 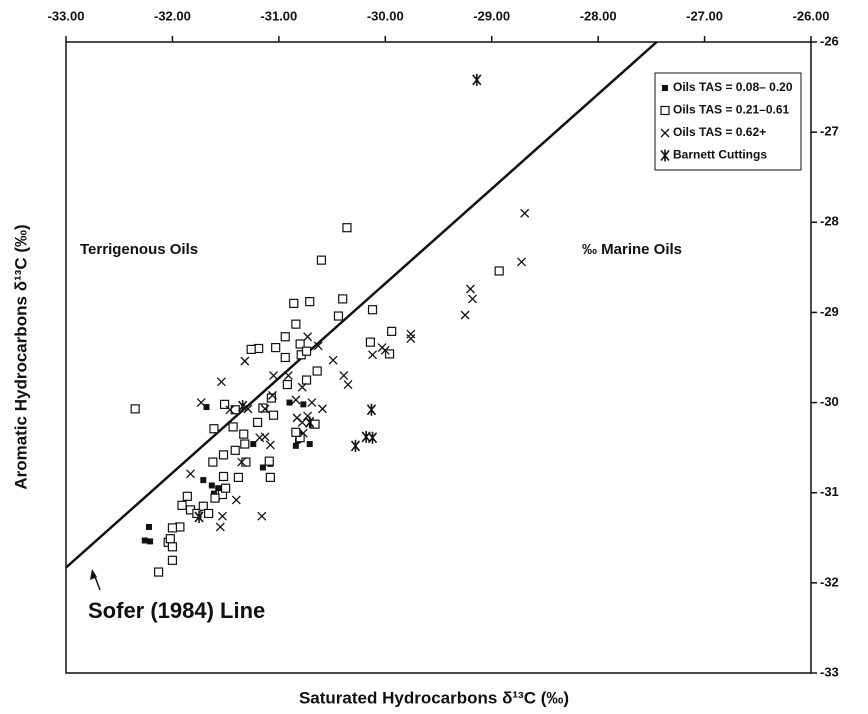 What do you see at coordinates (278, 15) in the screenshot?
I see `x-tick-label: -31.00` at bounding box center [278, 15].